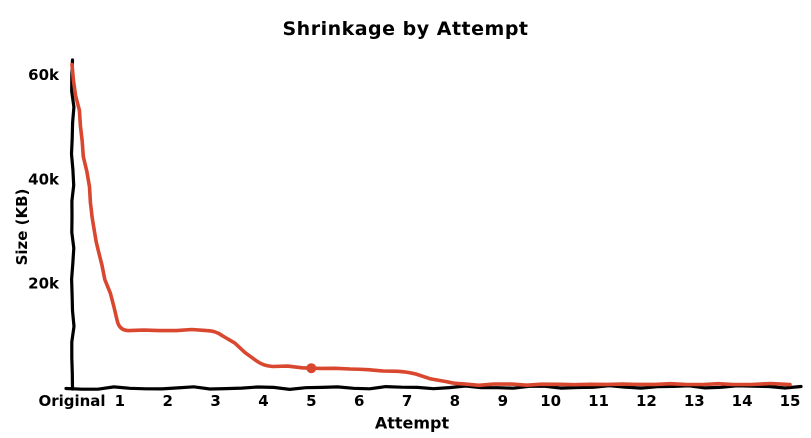  Describe the element at coordinates (44, 284) in the screenshot. I see `y-tick-label: 20k` at that location.